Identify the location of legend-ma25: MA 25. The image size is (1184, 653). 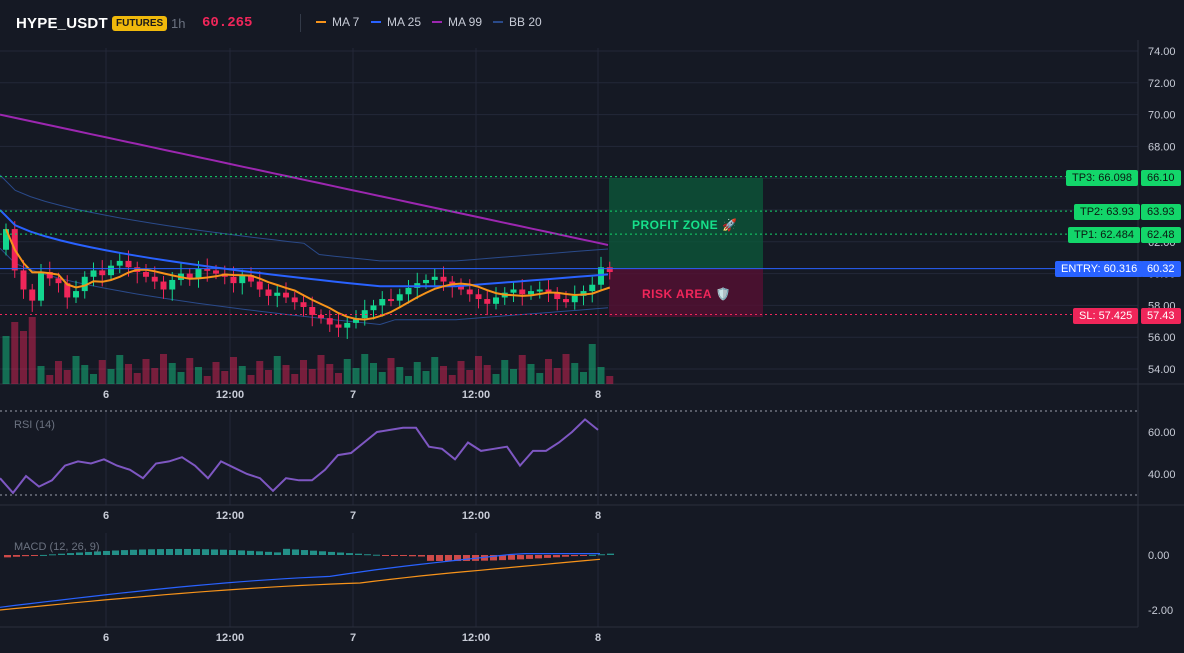
(396, 22).